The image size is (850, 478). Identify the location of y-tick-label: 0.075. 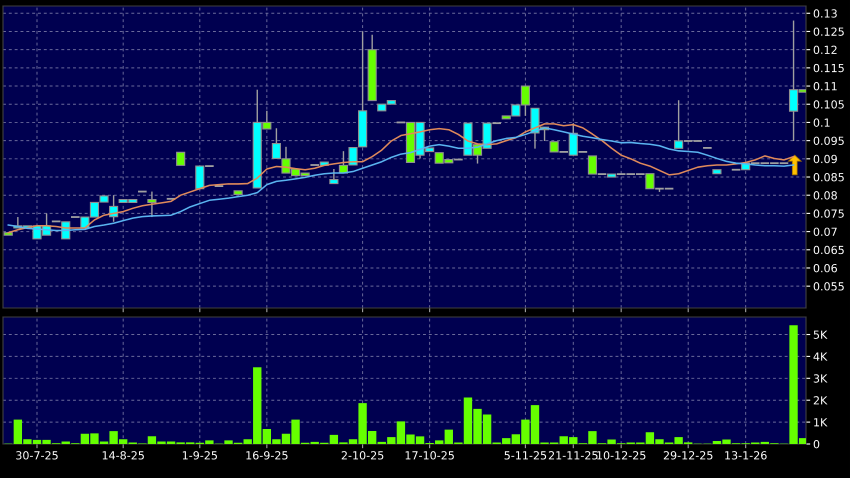
(829, 213).